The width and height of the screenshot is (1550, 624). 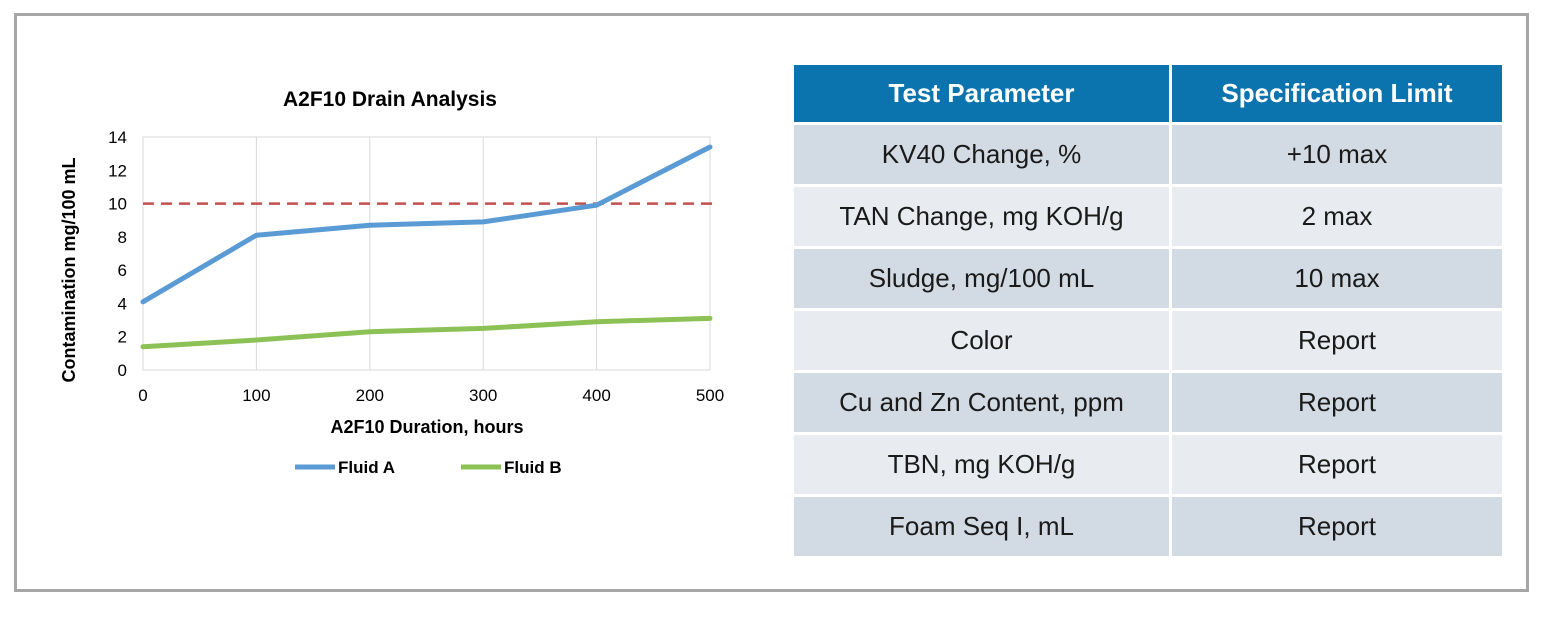 What do you see at coordinates (370, 395) in the screenshot?
I see `x-tick-label: 200` at bounding box center [370, 395].